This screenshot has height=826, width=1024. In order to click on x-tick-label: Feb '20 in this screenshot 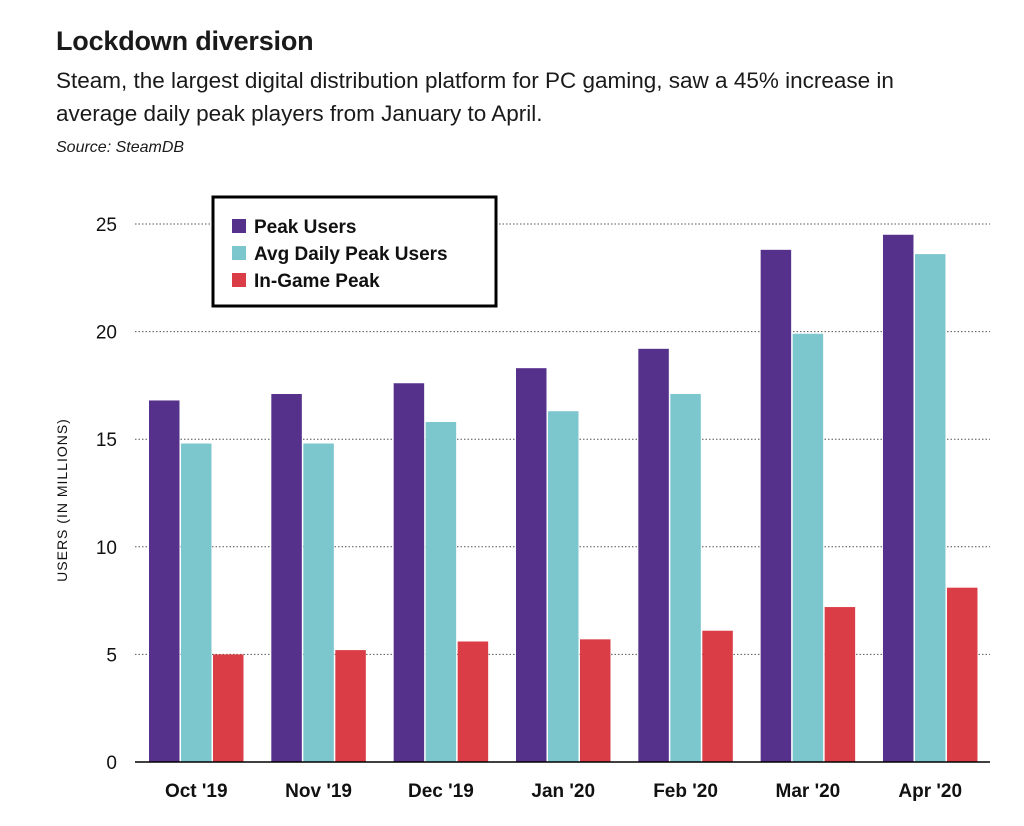, I will do `click(685, 791)`.